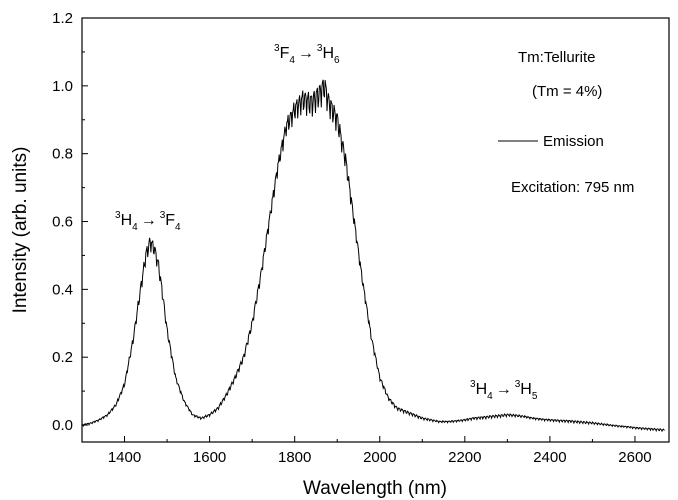 Image resolution: width=678 pixels, height=500 pixels. What do you see at coordinates (573, 141) in the screenshot?
I see `legend-label-emission: Emission` at bounding box center [573, 141].